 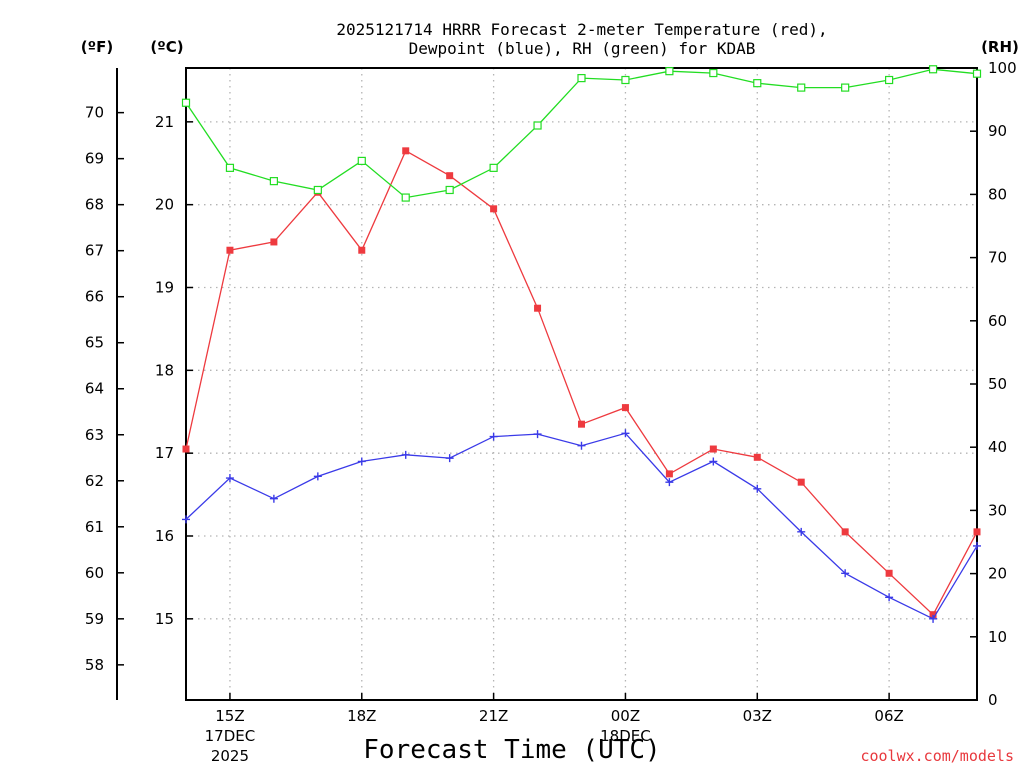 I want to click on x-tick-date-0: 17DEC, so click(x=230, y=736).